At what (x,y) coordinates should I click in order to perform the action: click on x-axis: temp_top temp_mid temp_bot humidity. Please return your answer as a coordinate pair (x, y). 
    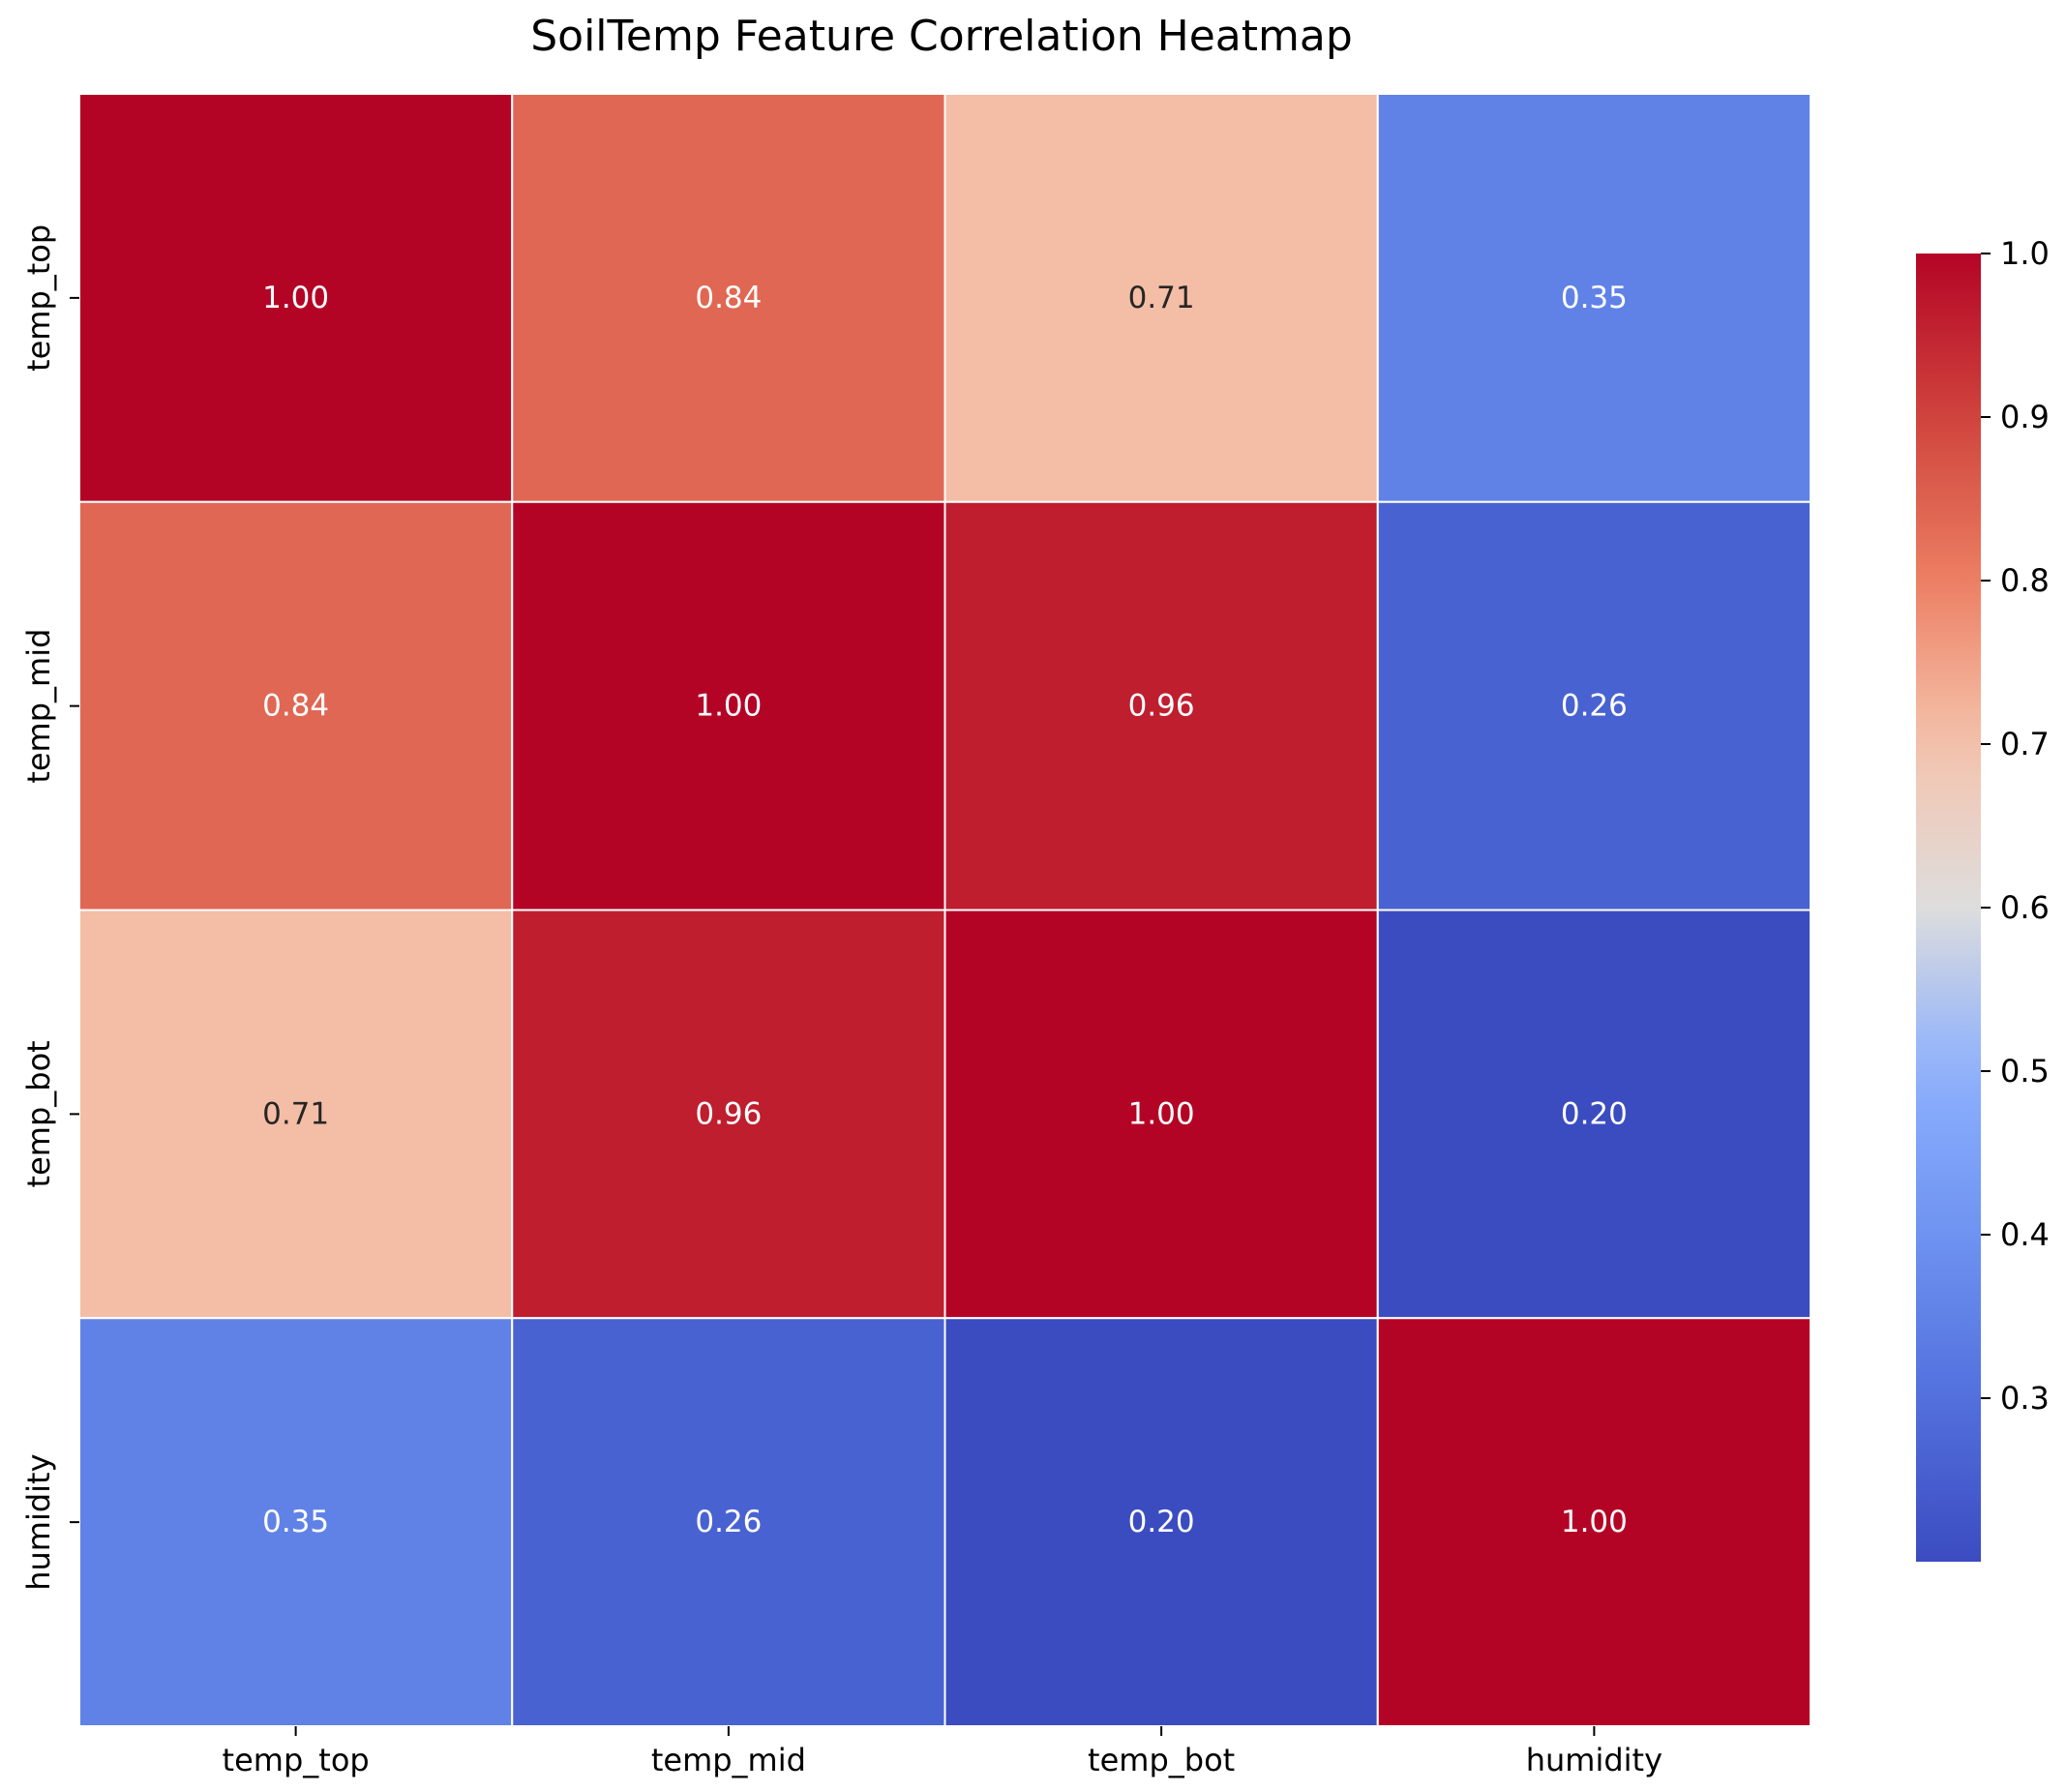
    Looking at the image, I should click on (943, 1752).